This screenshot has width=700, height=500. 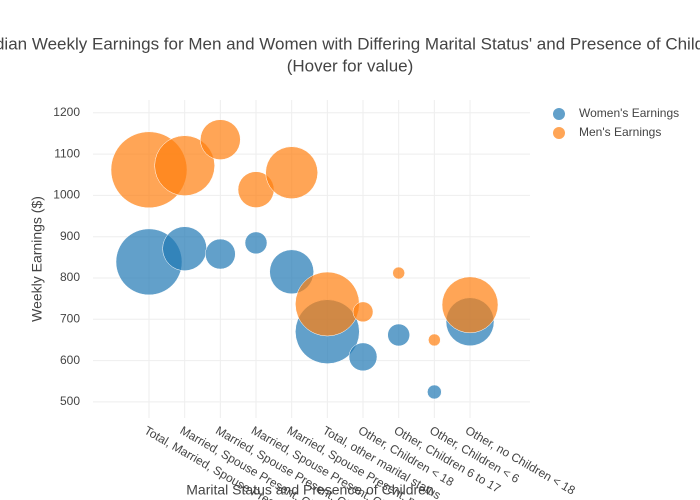 I want to click on y-tick-label: 600, so click(x=70, y=360).